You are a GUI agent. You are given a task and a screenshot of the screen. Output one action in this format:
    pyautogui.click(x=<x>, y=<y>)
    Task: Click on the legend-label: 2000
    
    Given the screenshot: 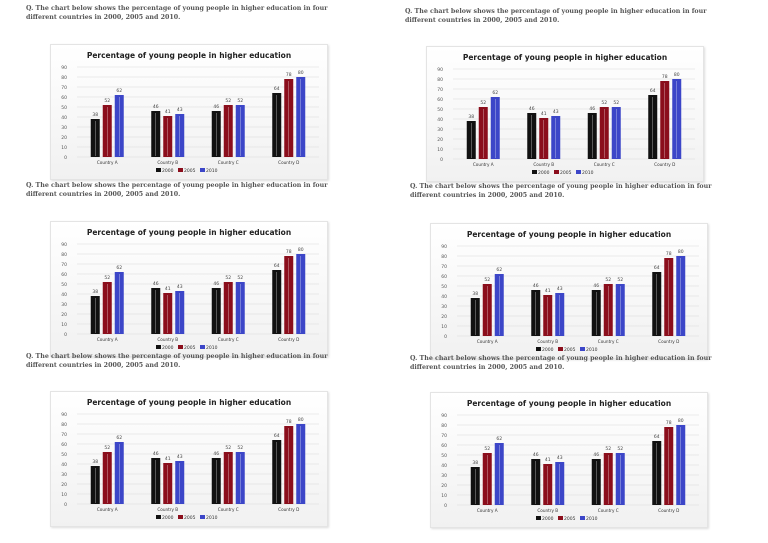 What is the action you would take?
    pyautogui.click(x=168, y=171)
    